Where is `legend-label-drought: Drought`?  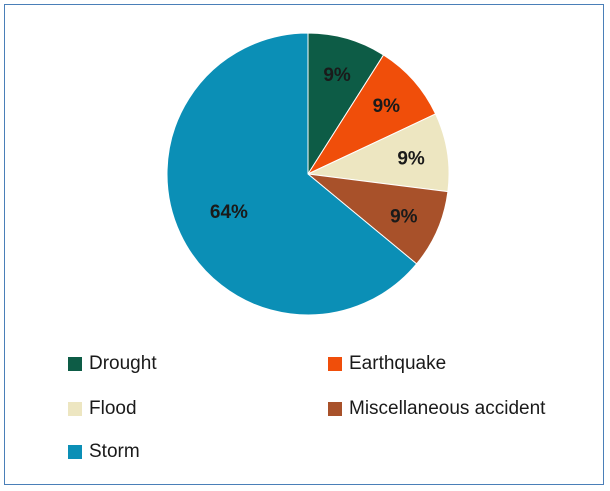
legend-label-drought: Drought is located at coordinates (123, 363).